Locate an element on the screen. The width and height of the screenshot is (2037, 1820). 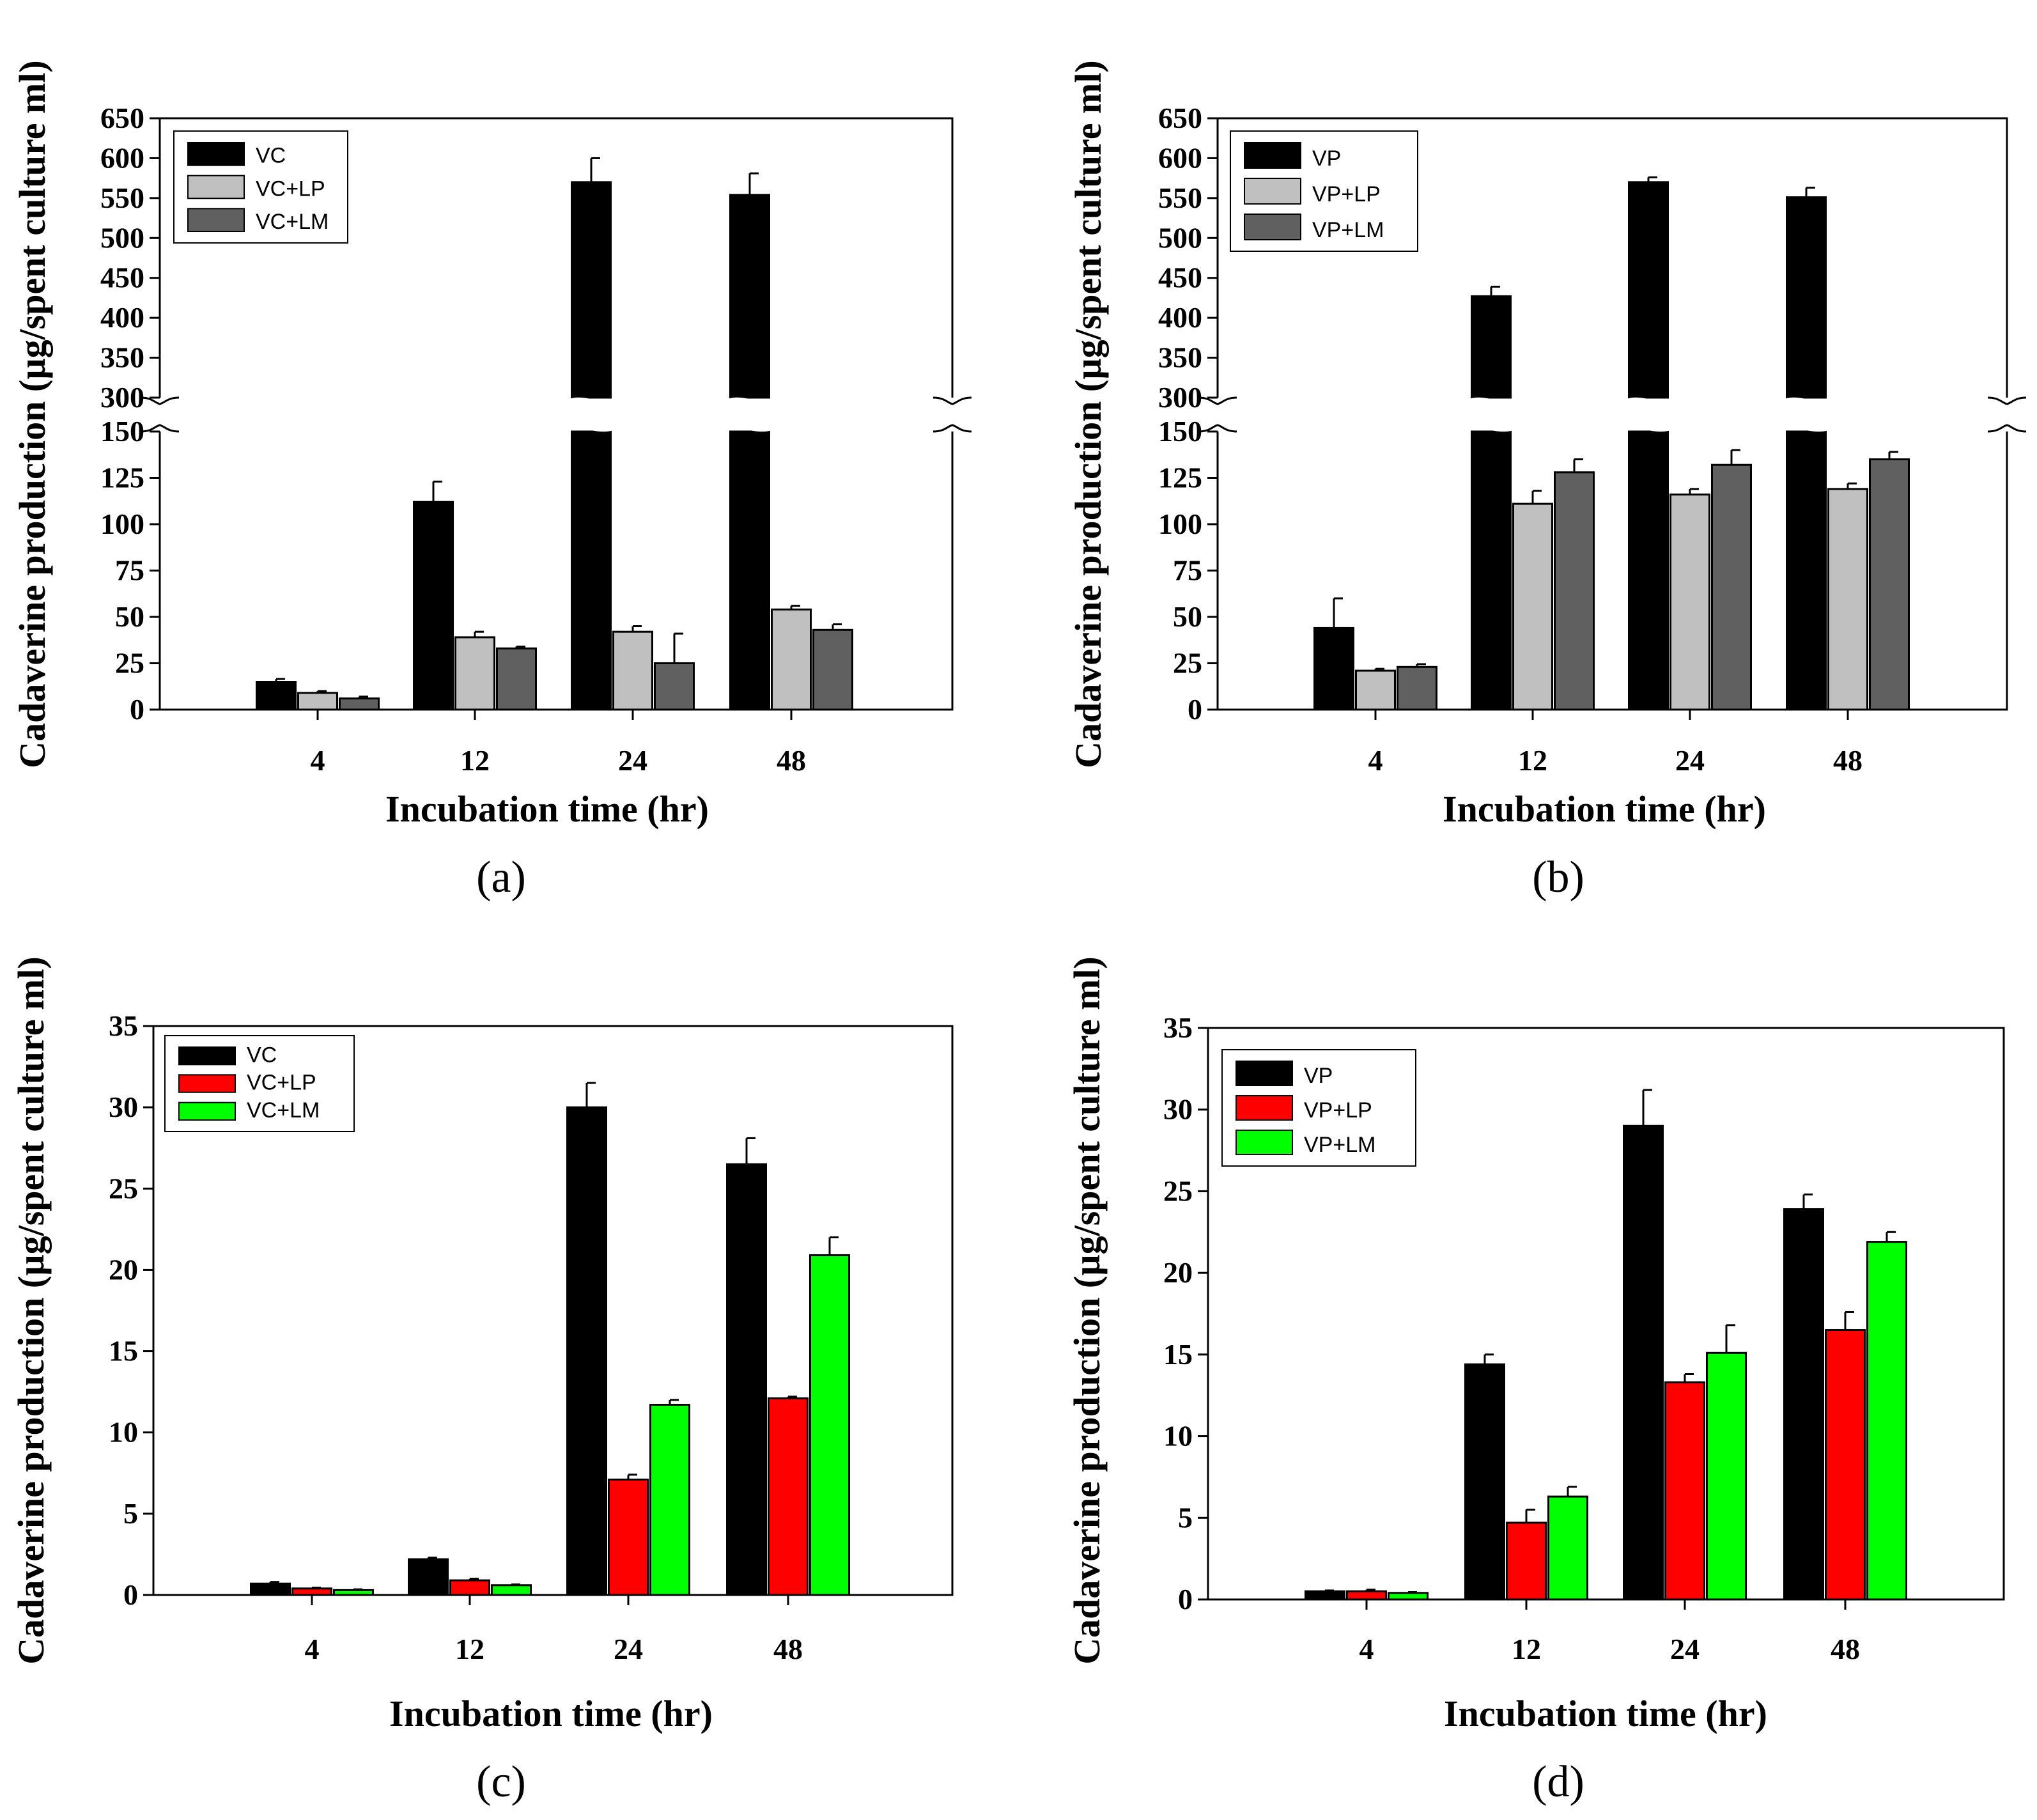
legend-label: VC is located at coordinates (262, 1055).